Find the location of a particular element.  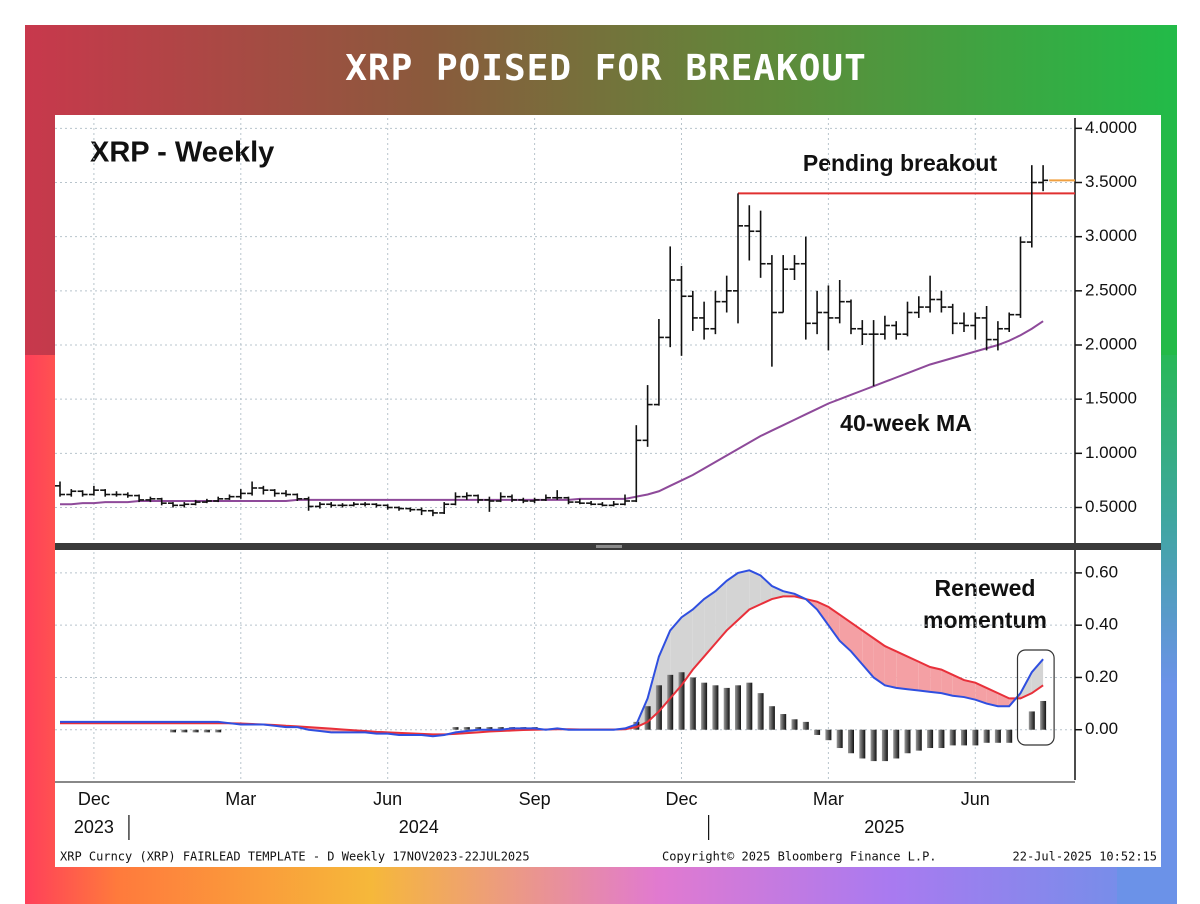

breakout-annotation: Pending breakout is located at coordinates (900, 163).